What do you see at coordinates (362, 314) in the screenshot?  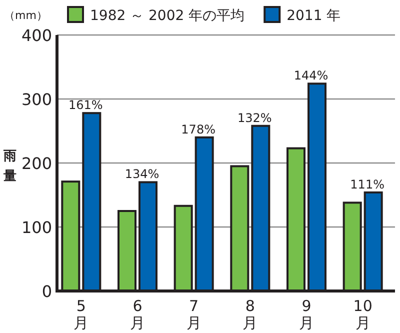 I see `x-tick-label: 10月` at bounding box center [362, 314].